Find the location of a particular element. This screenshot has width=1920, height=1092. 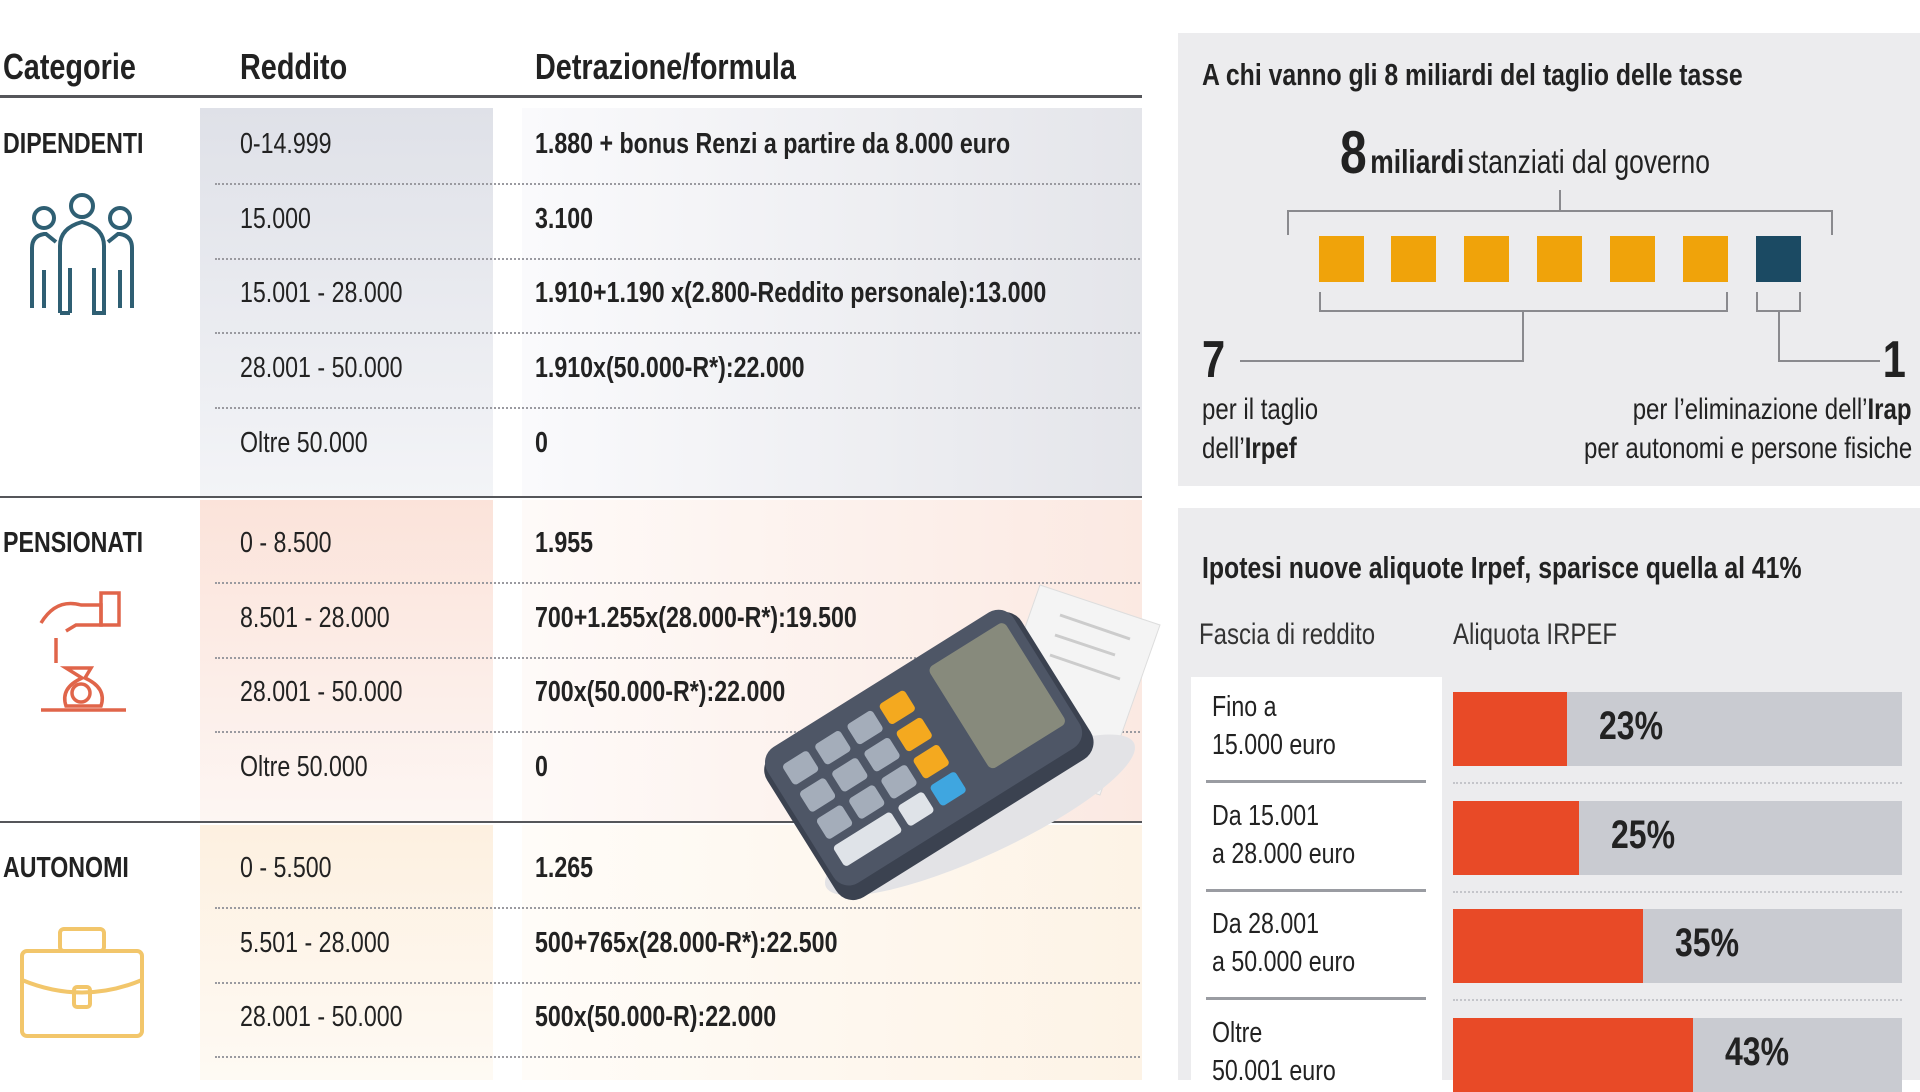

header-reddito: Reddito is located at coordinates (294, 66).